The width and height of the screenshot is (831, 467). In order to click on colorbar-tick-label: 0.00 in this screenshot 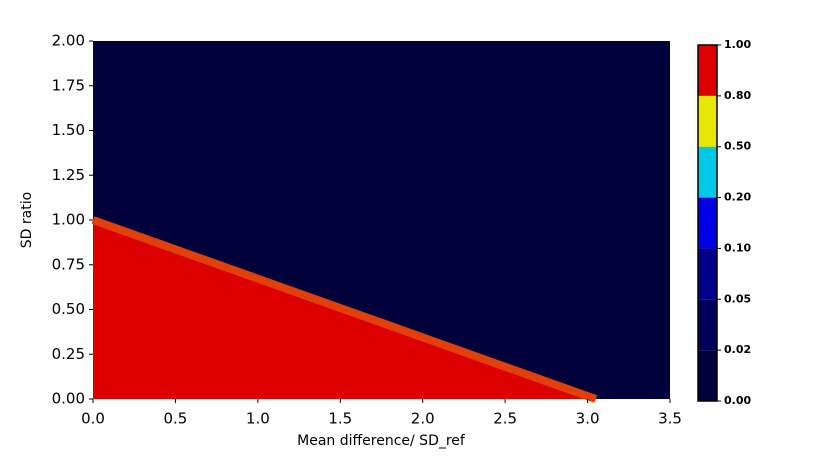, I will do `click(737, 400)`.